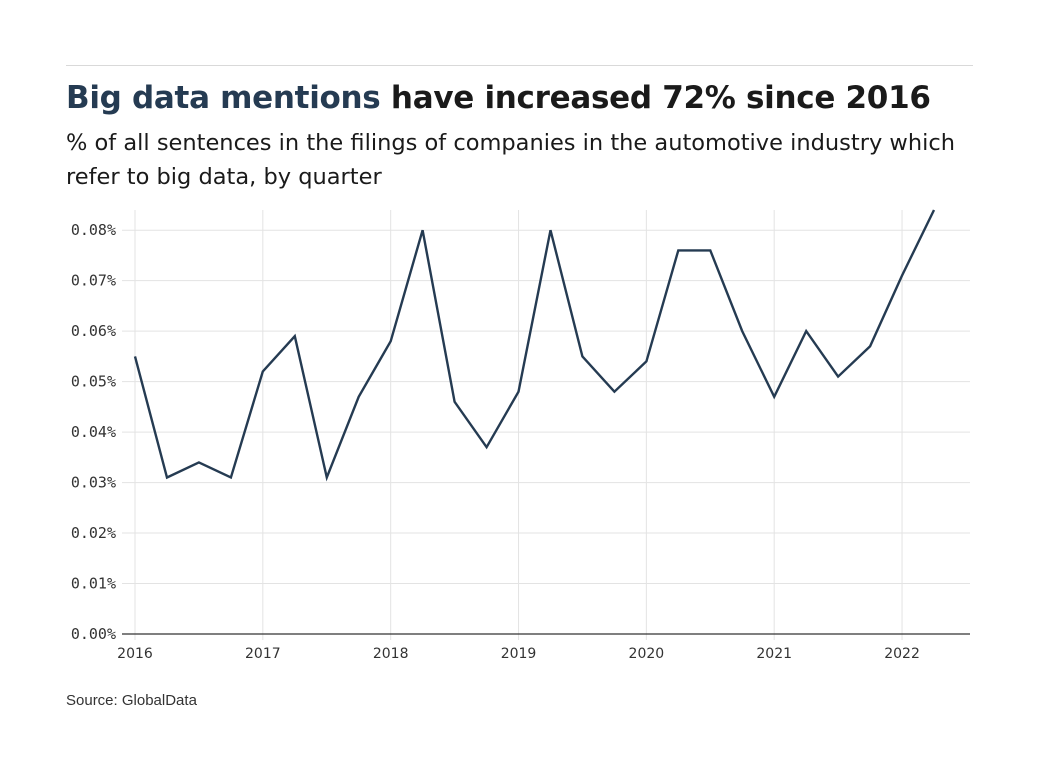  Describe the element at coordinates (93, 281) in the screenshot. I see `y-tick-label: 0.07%` at that location.